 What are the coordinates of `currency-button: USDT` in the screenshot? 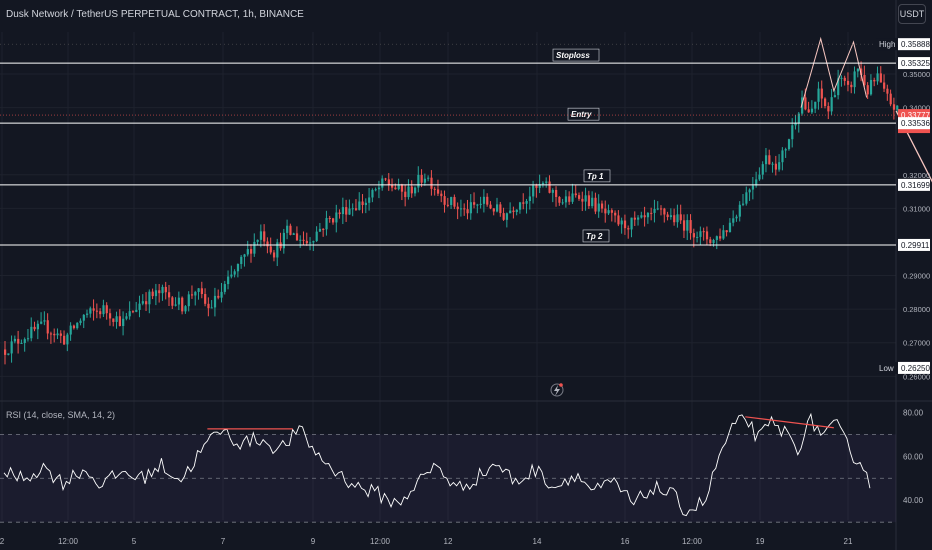 It's located at (912, 14).